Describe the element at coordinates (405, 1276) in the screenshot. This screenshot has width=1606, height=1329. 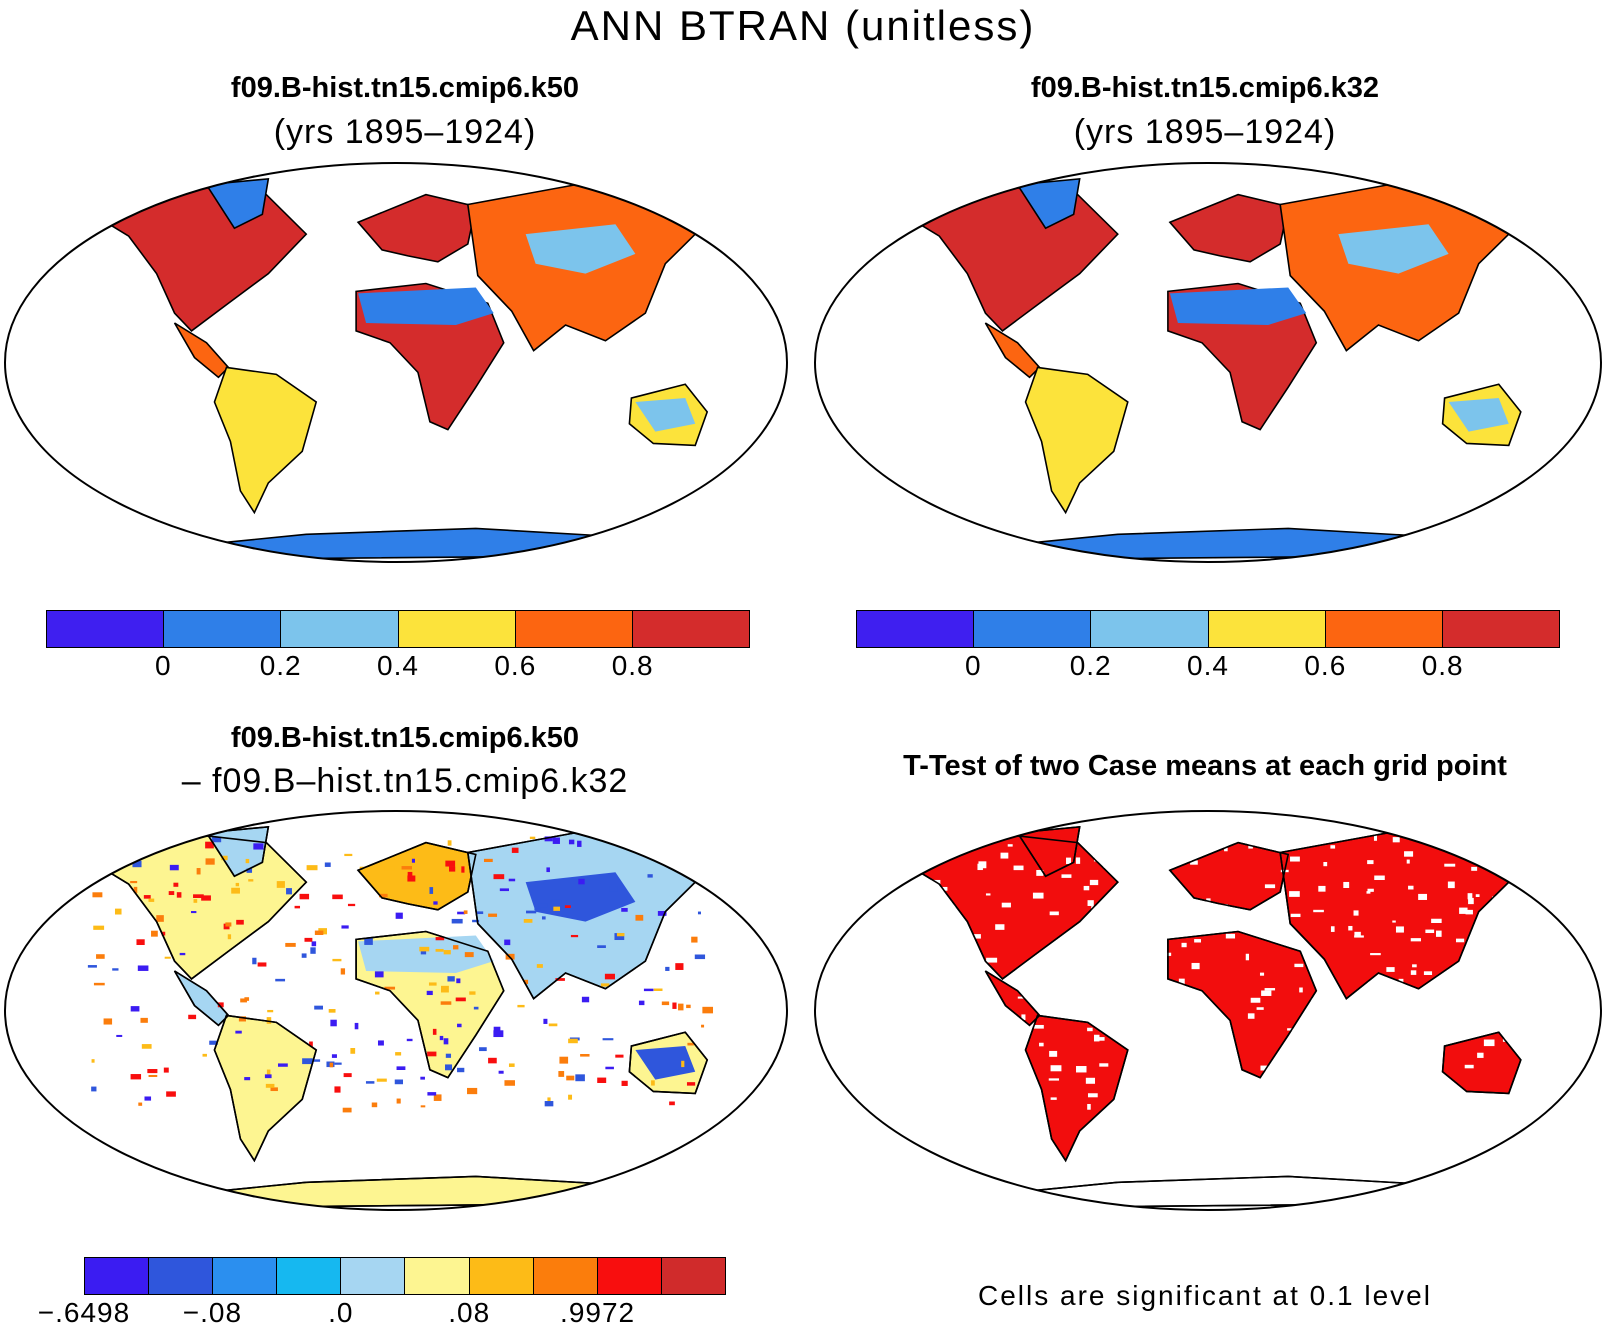
I see `colorbar-diff` at that location.